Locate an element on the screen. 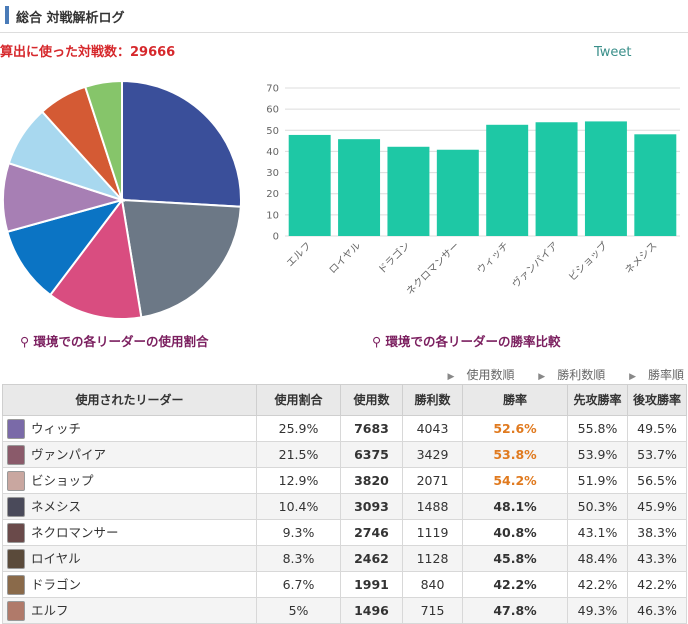 The image size is (688, 624). uses-cell-text: 7683 is located at coordinates (371, 428).